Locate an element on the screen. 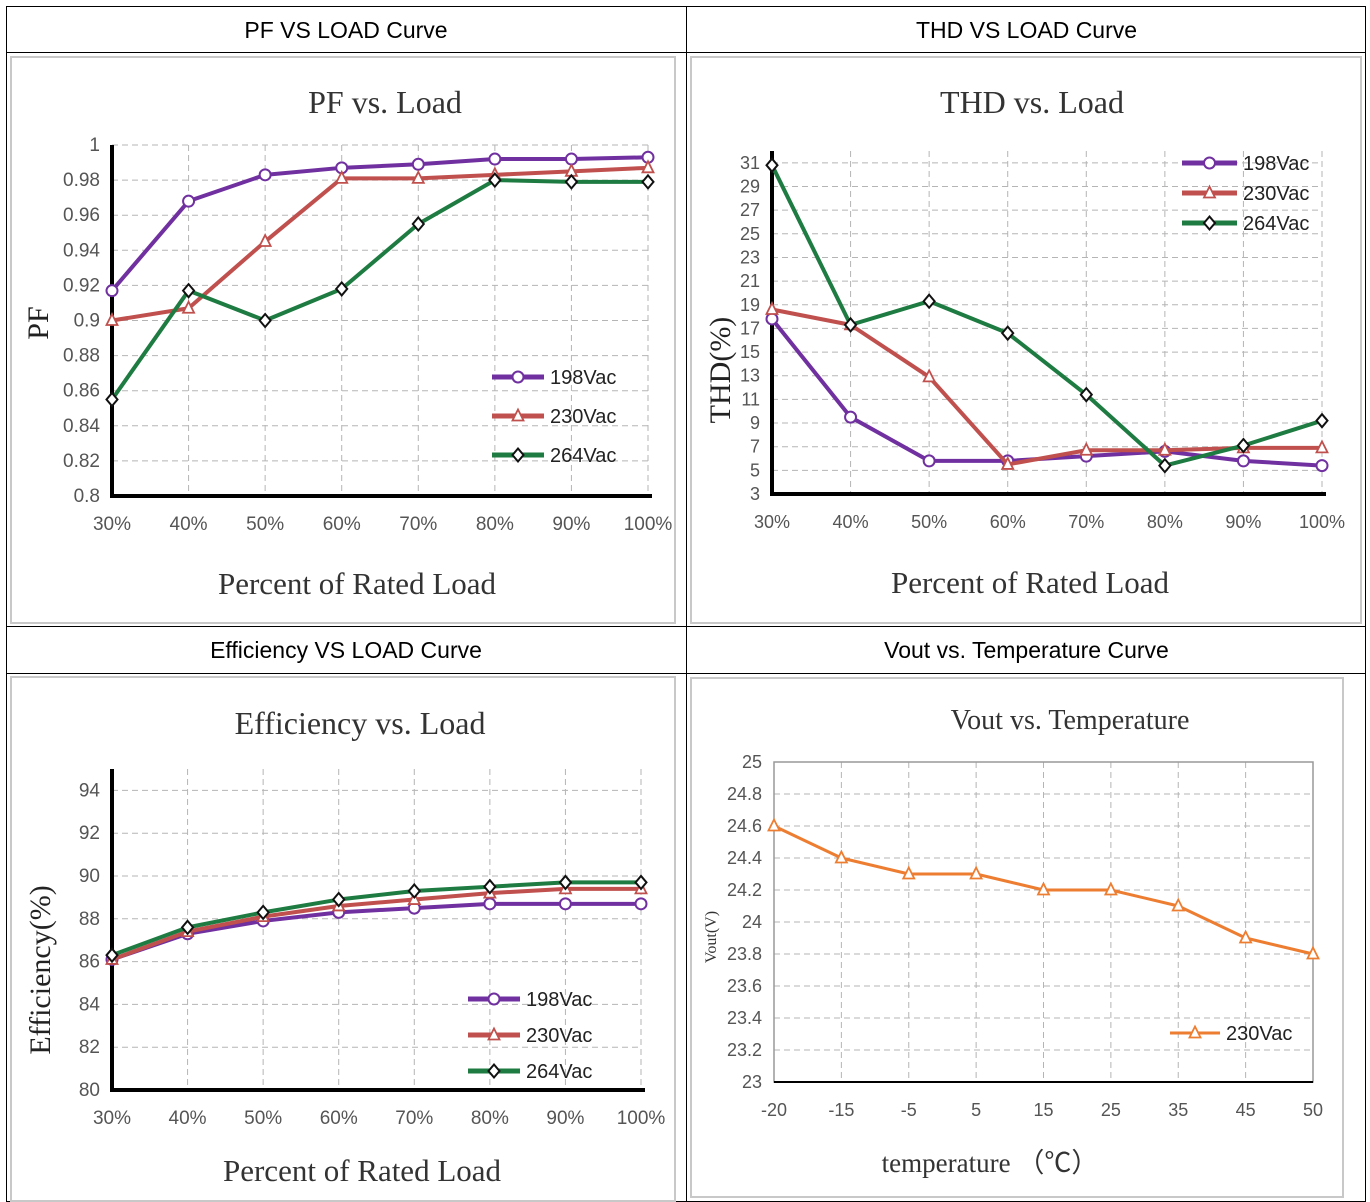 The width and height of the screenshot is (1370, 1202). thd-legend-label: 264Vac is located at coordinates (1276, 224).